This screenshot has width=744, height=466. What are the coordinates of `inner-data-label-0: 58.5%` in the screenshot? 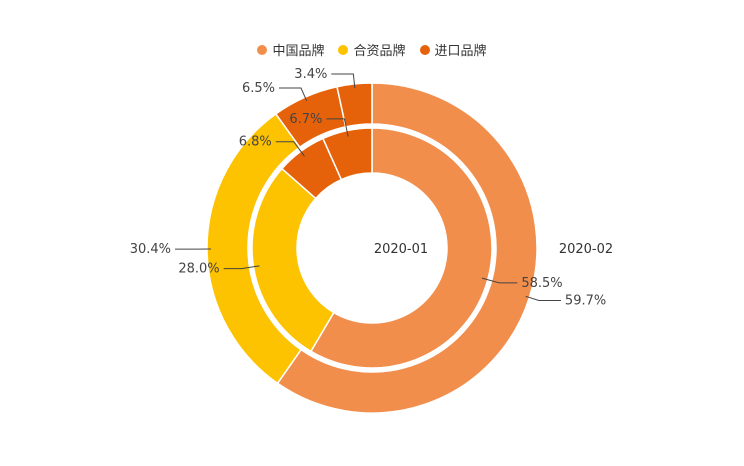 It's located at (541, 283).